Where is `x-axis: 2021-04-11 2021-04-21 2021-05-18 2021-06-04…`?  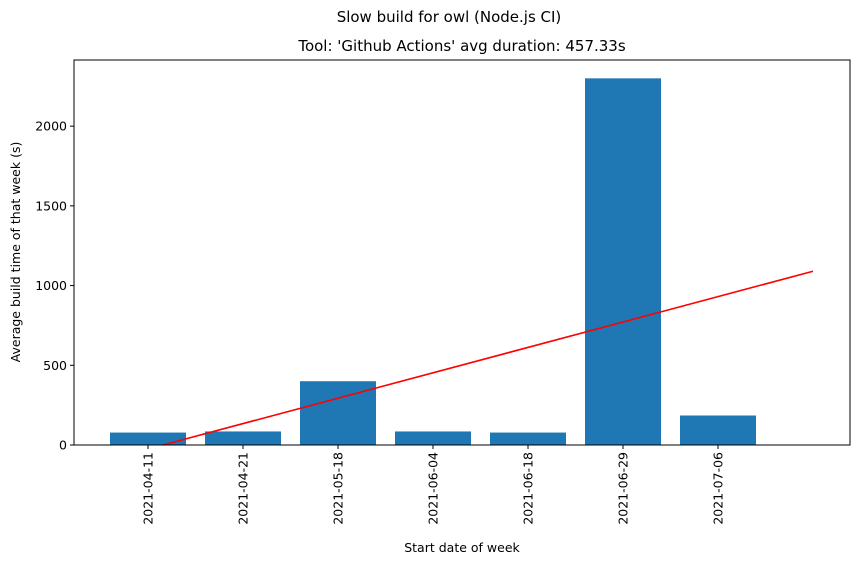 x-axis: 2021-04-11 2021-04-21 2021-05-18 2021-06-04… is located at coordinates (433, 485).